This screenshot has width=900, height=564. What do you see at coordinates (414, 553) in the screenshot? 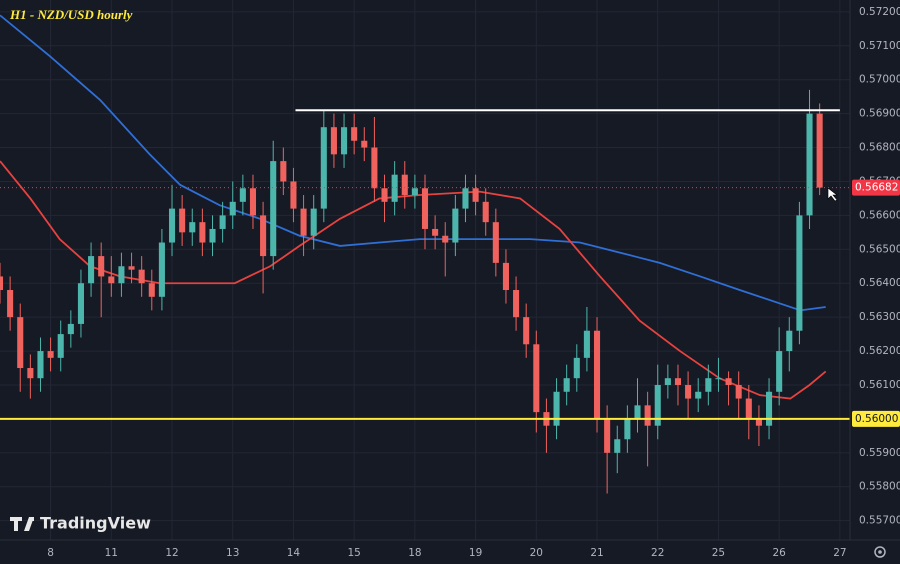
I see `x-tick-label: 18` at bounding box center [414, 553].